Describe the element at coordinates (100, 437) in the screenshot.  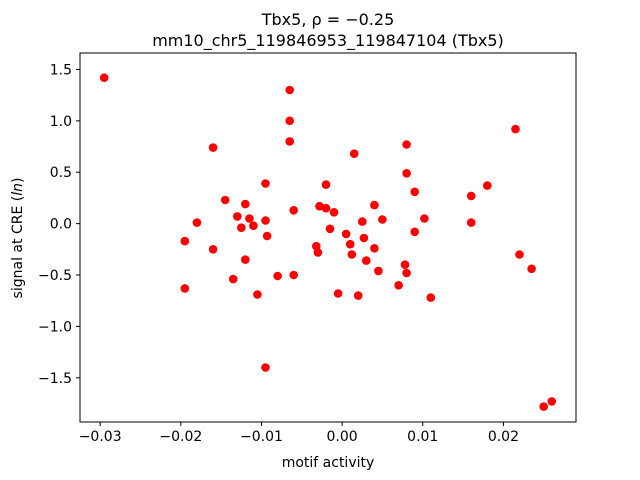
I see `x-tick-label: −0.03` at that location.